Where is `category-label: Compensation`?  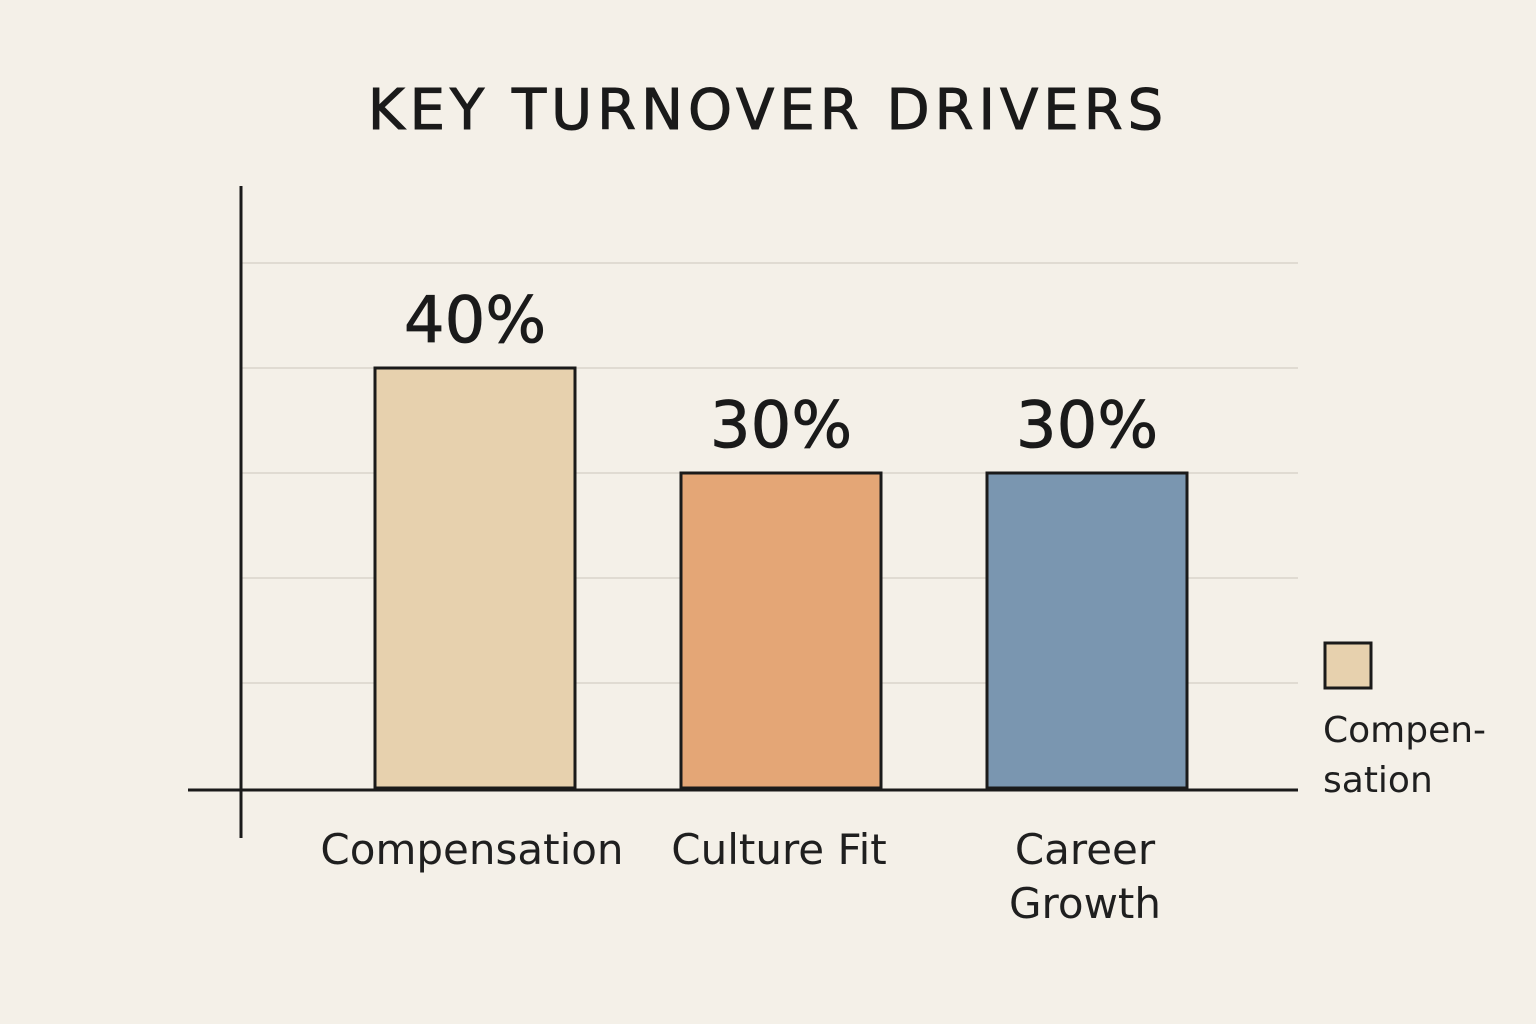
category-label: Compensation is located at coordinates (471, 849).